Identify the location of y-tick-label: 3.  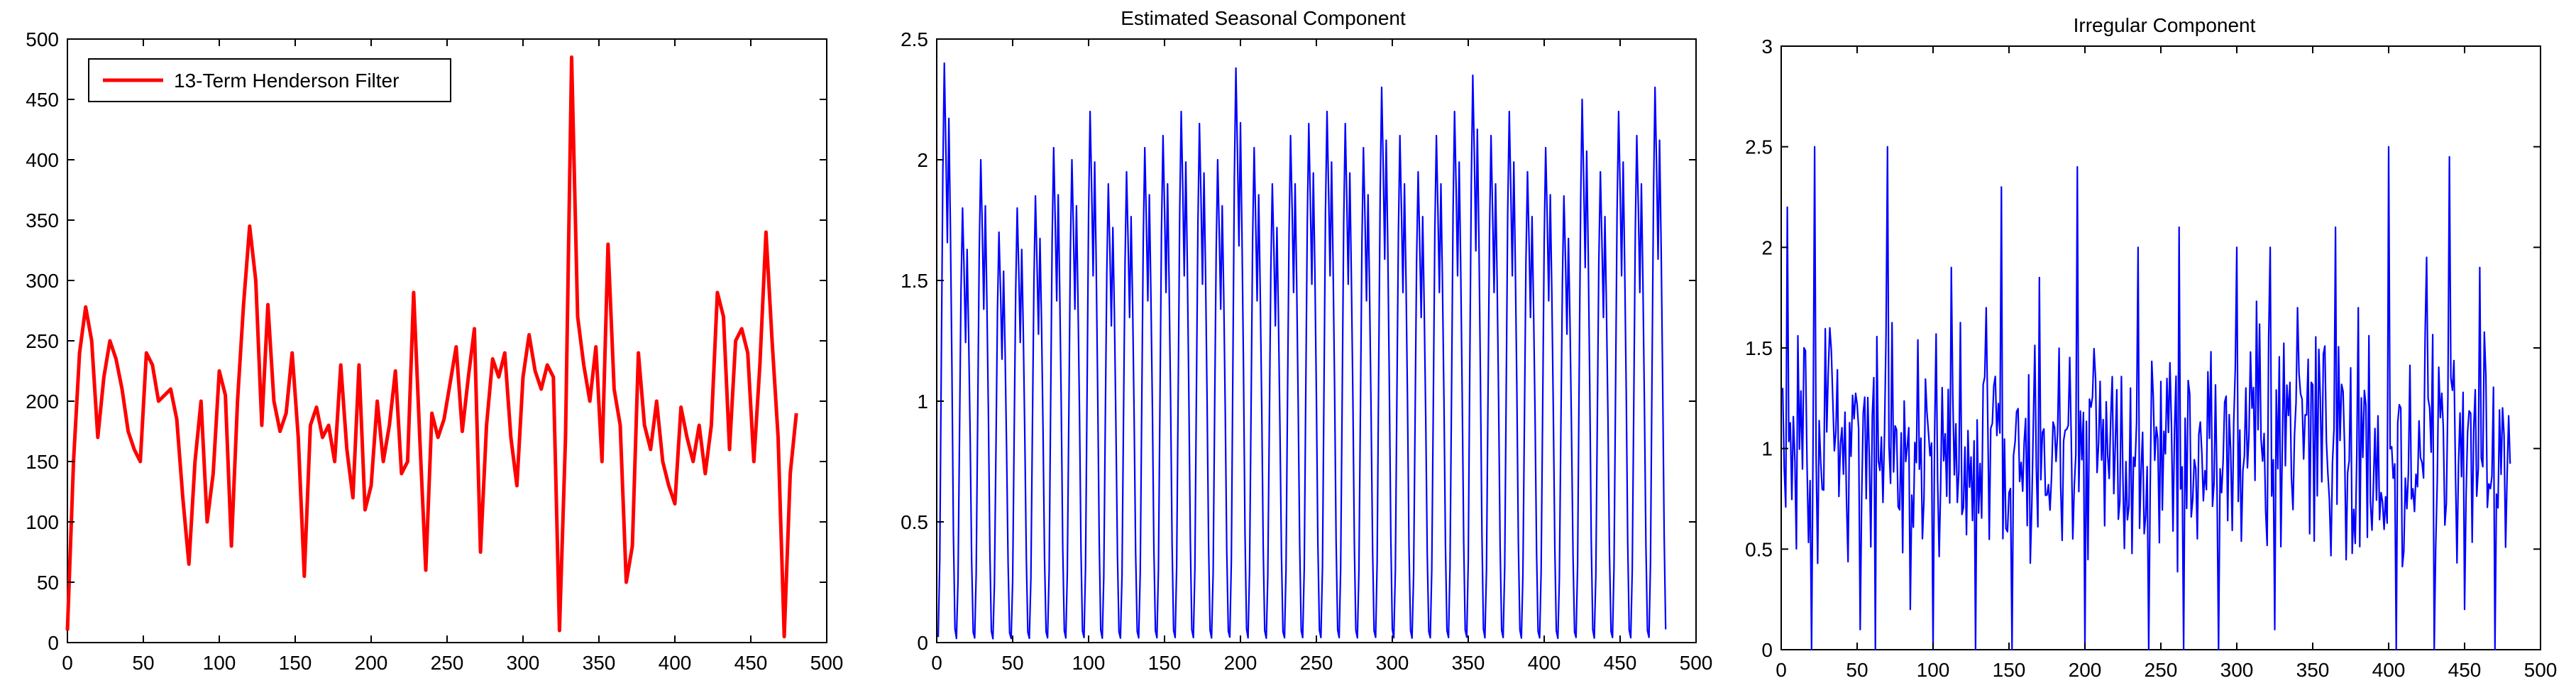
(1767, 47).